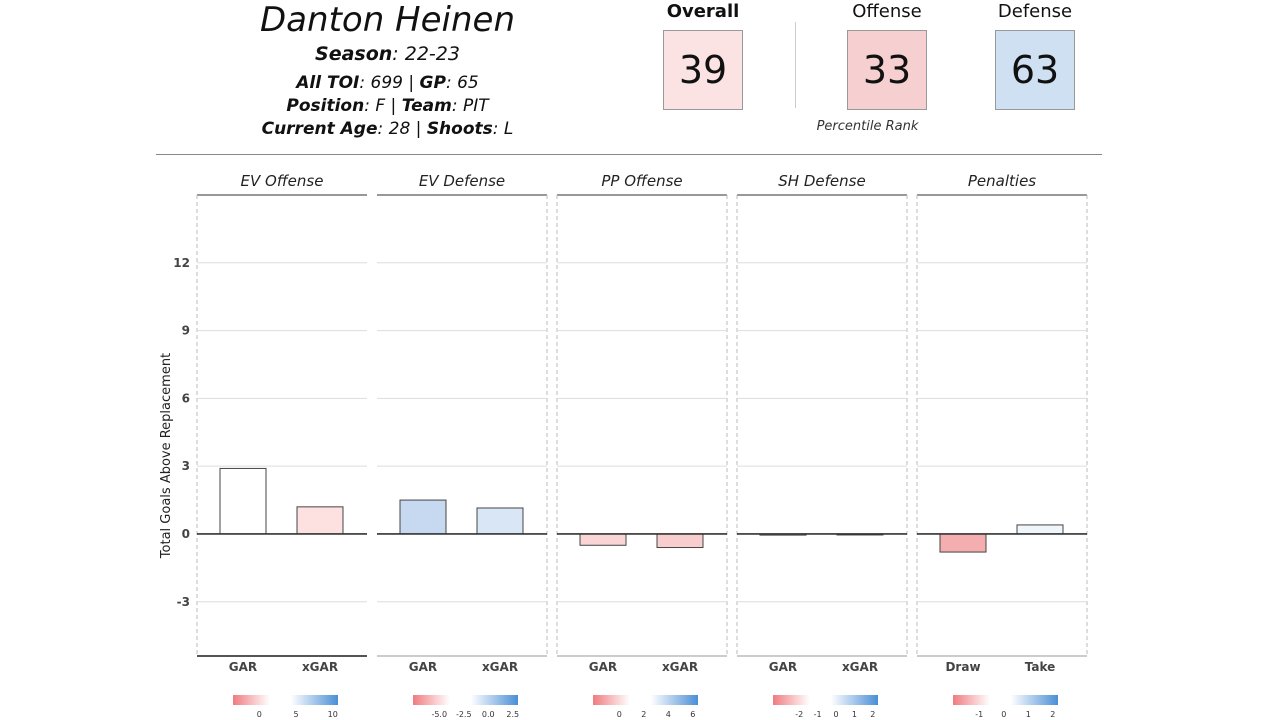  I want to click on legend-tick-label: 5, so click(295, 714).